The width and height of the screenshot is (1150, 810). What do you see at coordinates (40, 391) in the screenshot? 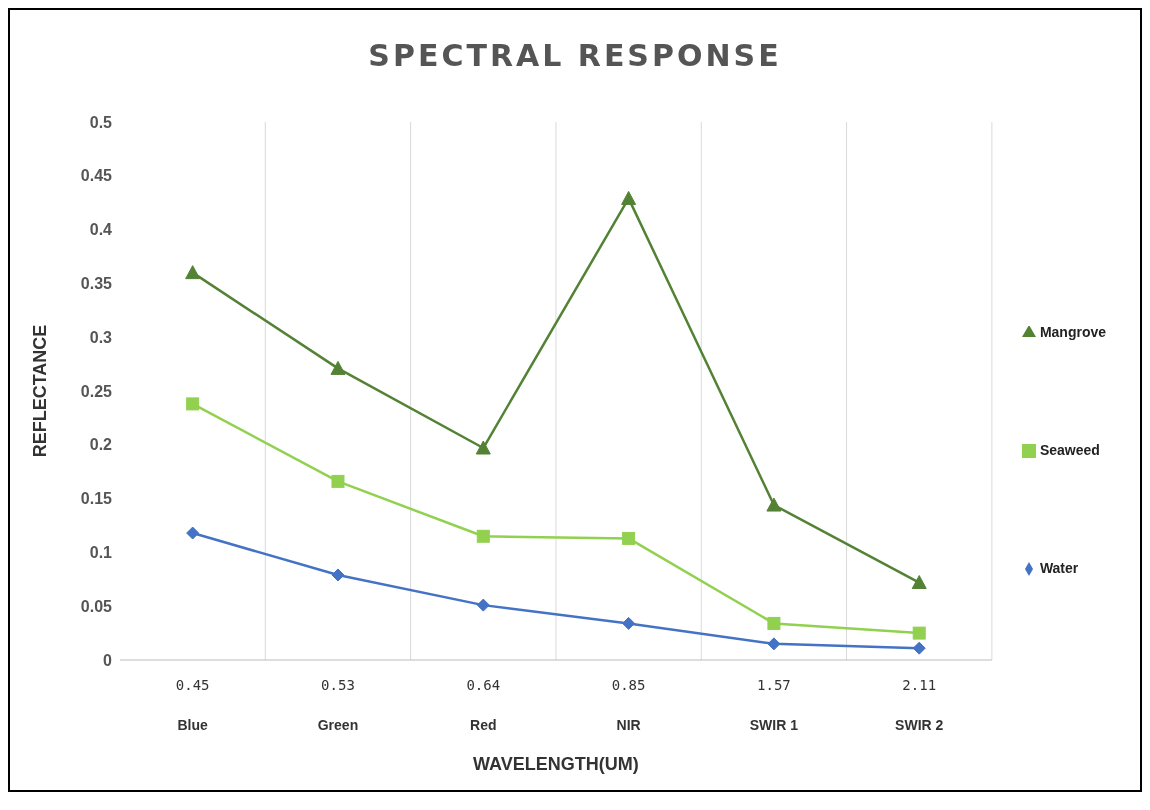
I see `y-axis-title: REFLECTANCE` at bounding box center [40, 391].